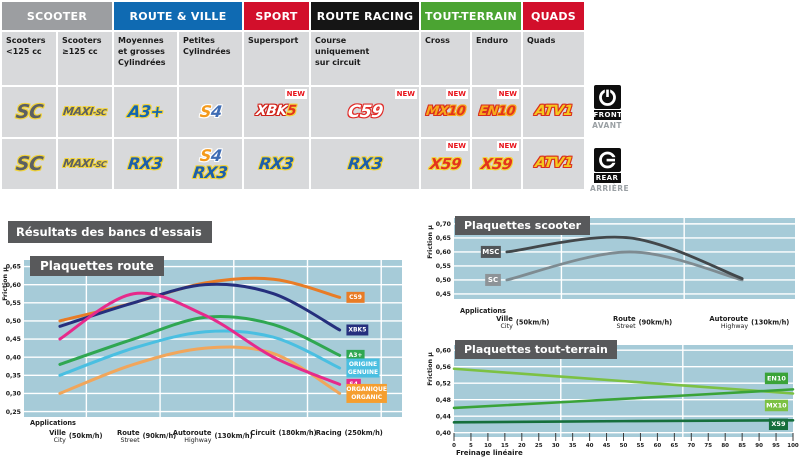 Image resolution: width=800 pixels, height=459 pixels. What do you see at coordinates (590, 446) in the screenshot?
I see `x-tick-label: 40` at bounding box center [590, 446].